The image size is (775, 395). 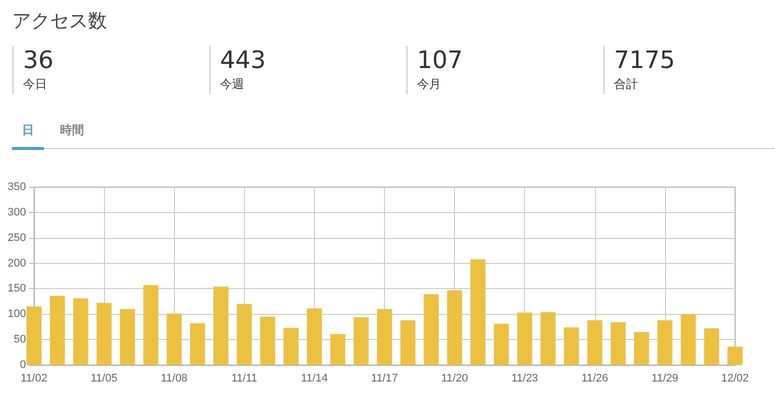 What do you see at coordinates (244, 378) in the screenshot?
I see `x-tick-label: 11/11` at bounding box center [244, 378].